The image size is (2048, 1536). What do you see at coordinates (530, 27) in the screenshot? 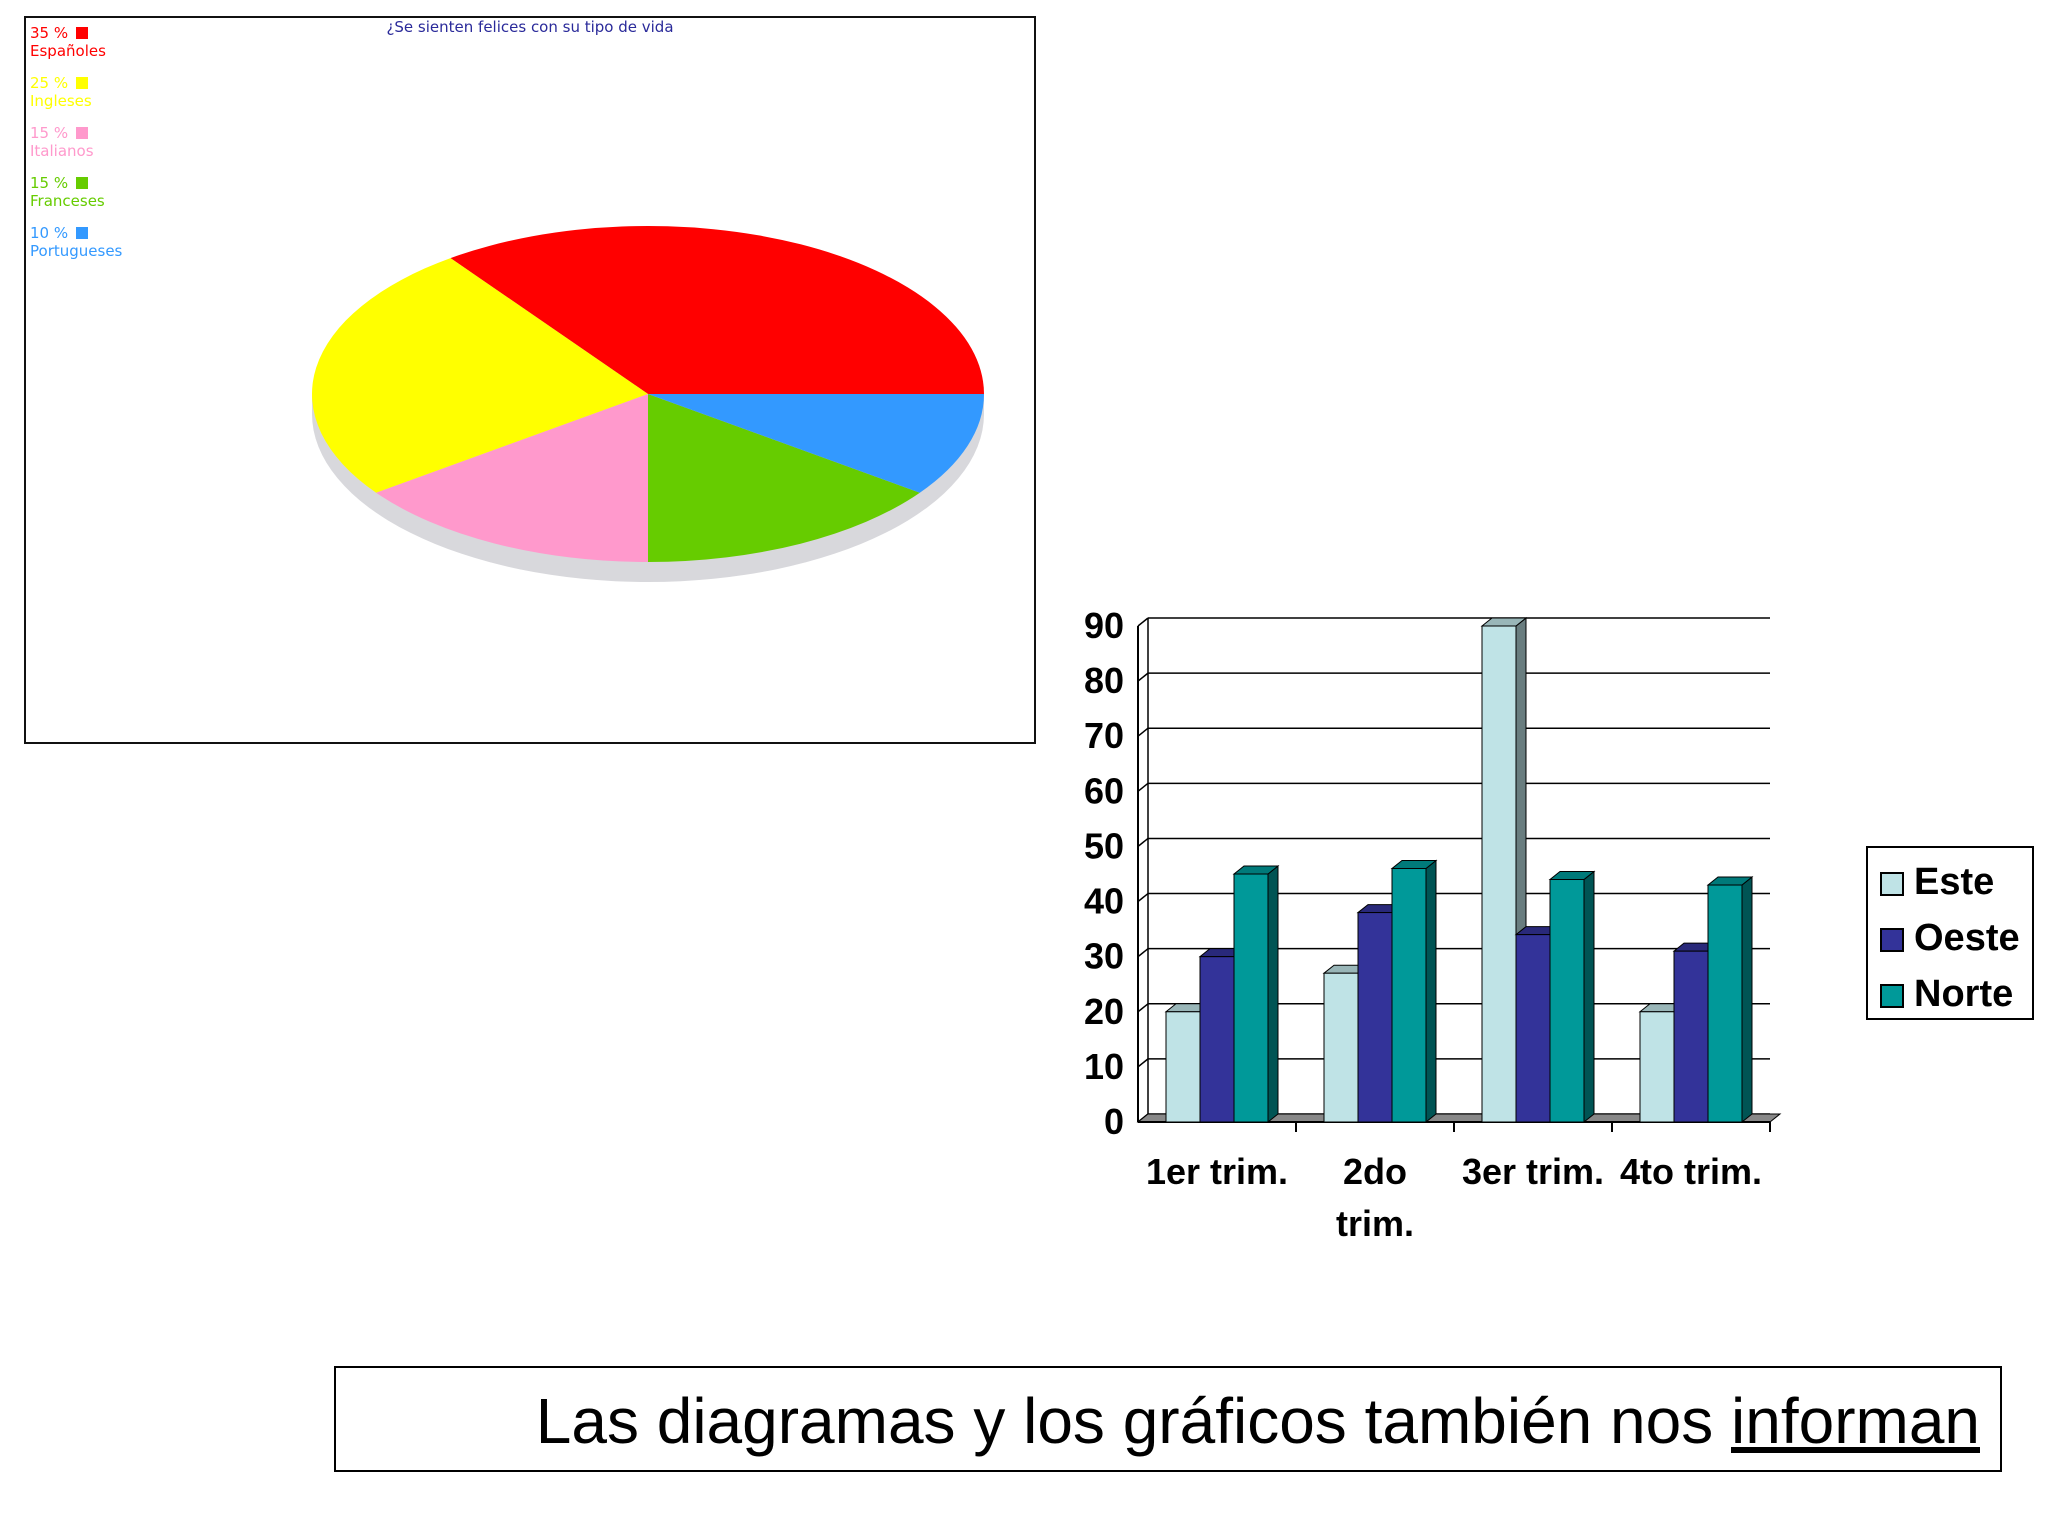
I see `pie-chart-title: ¿Se sienten felices con su tipo de vida` at bounding box center [530, 27].